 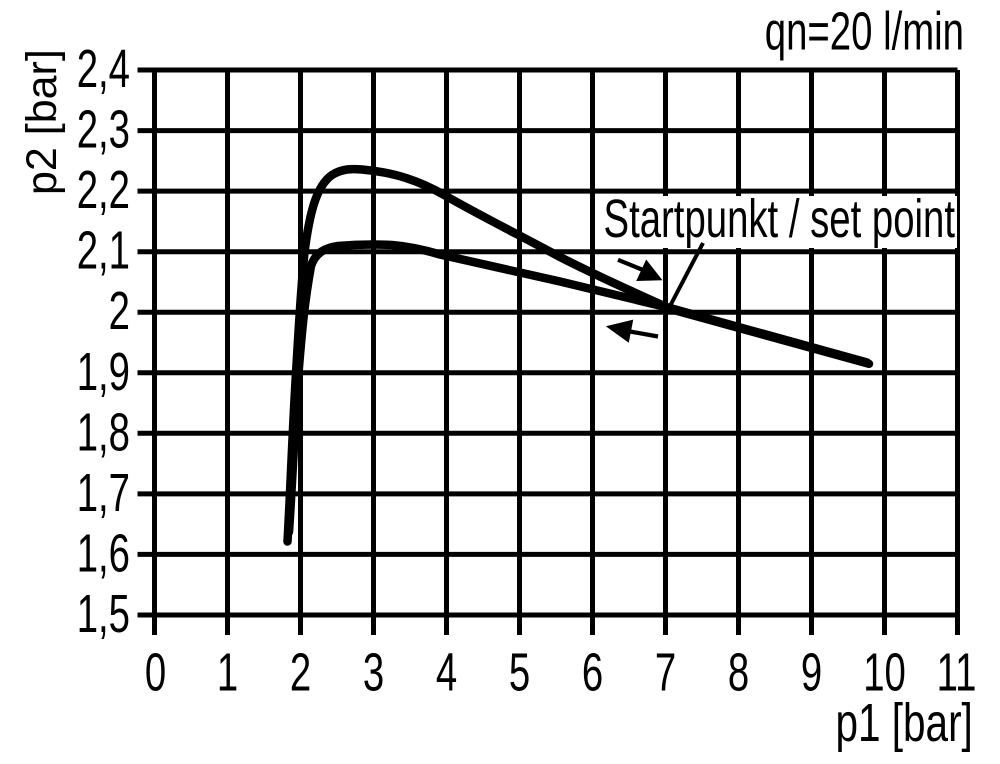 I want to click on svg-text: 1,9, so click(x=103, y=371).